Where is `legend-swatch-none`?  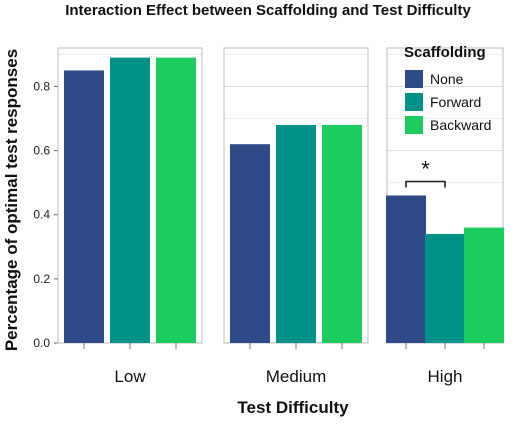
legend-swatch-none is located at coordinates (414, 79).